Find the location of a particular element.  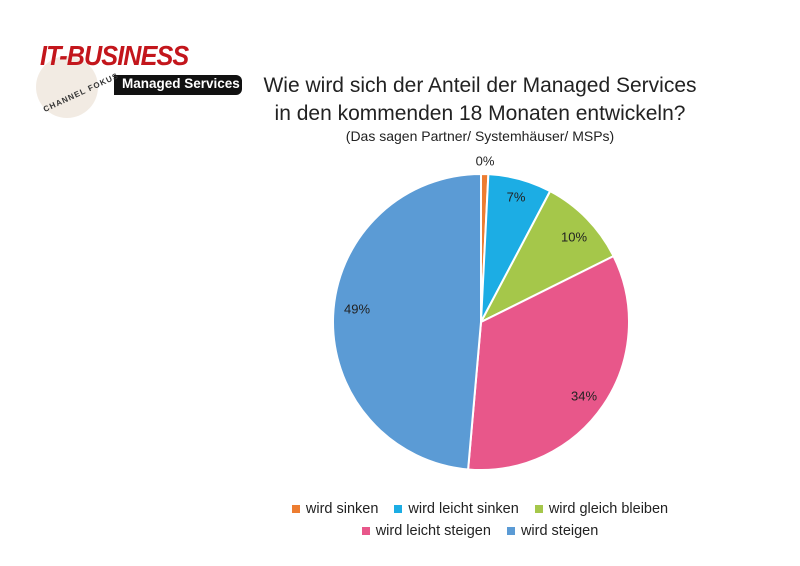

chart-subtitle: (Das sagen Partner/ Systemhäuser/ MSPs) is located at coordinates (480, 136).